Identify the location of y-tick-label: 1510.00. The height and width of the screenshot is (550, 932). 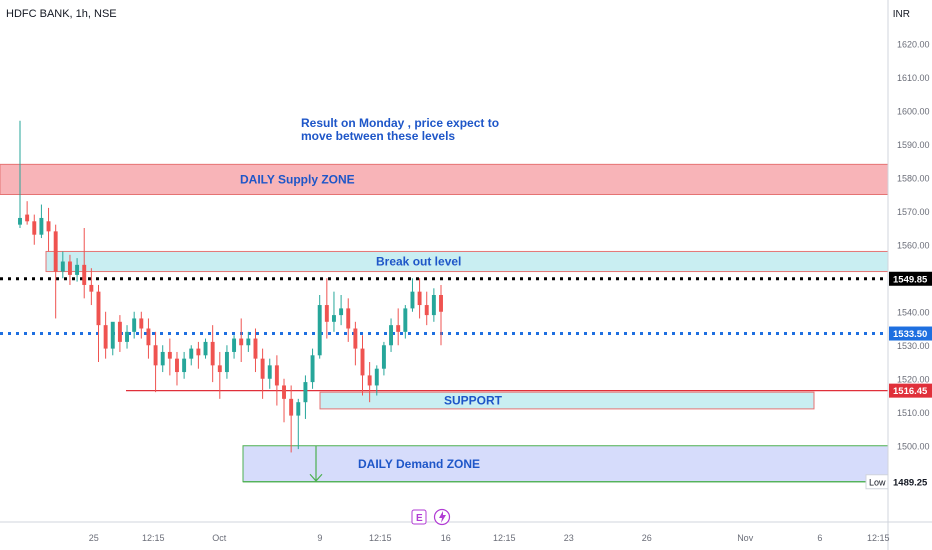
(913, 413).